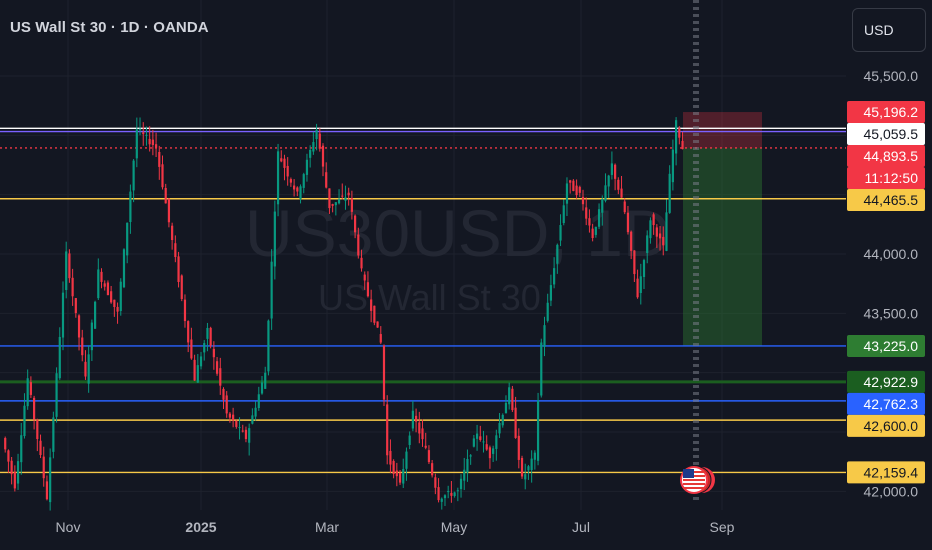 This screenshot has height=550, width=932. I want to click on x-tick-label: Sep, so click(722, 527).